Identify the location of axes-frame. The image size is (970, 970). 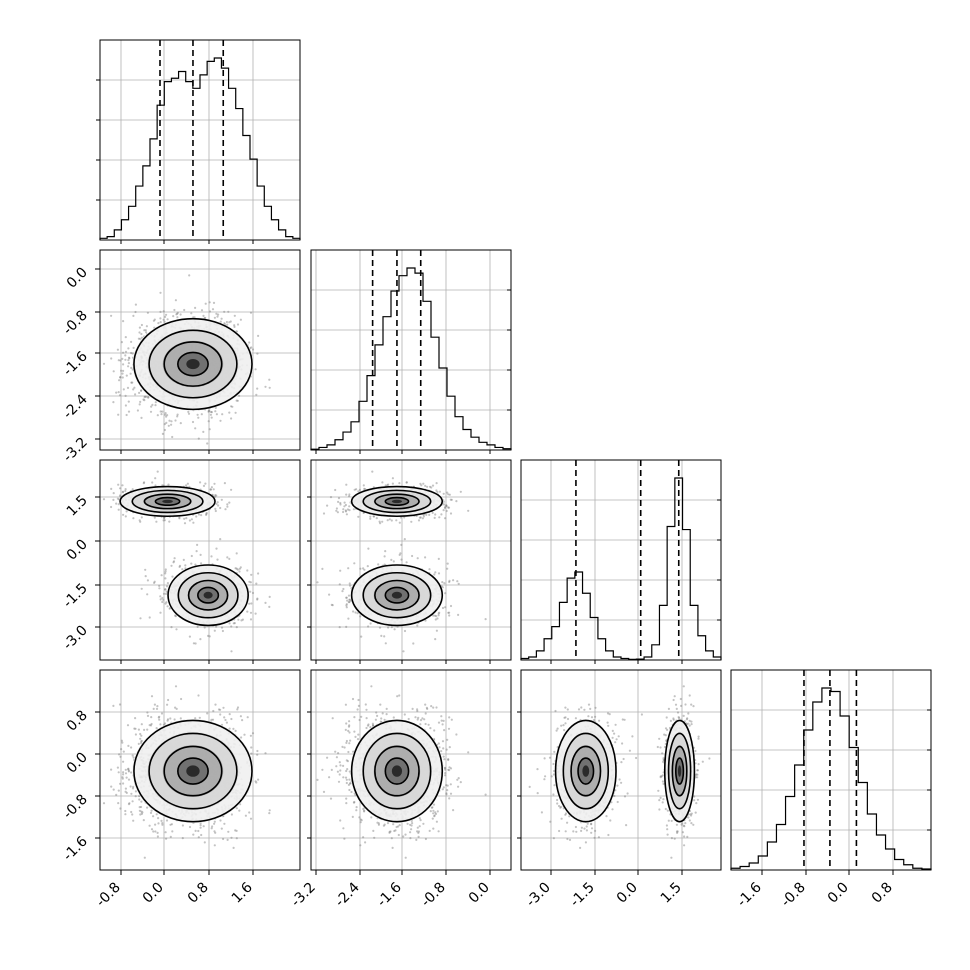
(200, 140).